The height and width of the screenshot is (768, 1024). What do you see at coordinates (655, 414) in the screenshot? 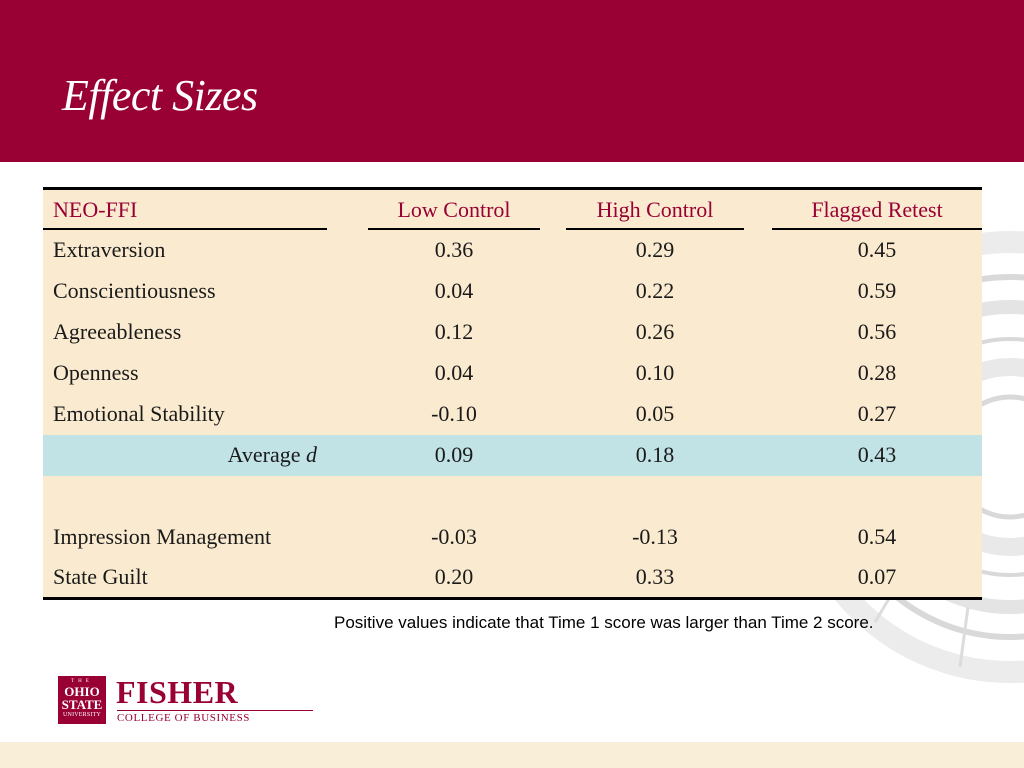
I see `cell-high-control: 0.05` at bounding box center [655, 414].